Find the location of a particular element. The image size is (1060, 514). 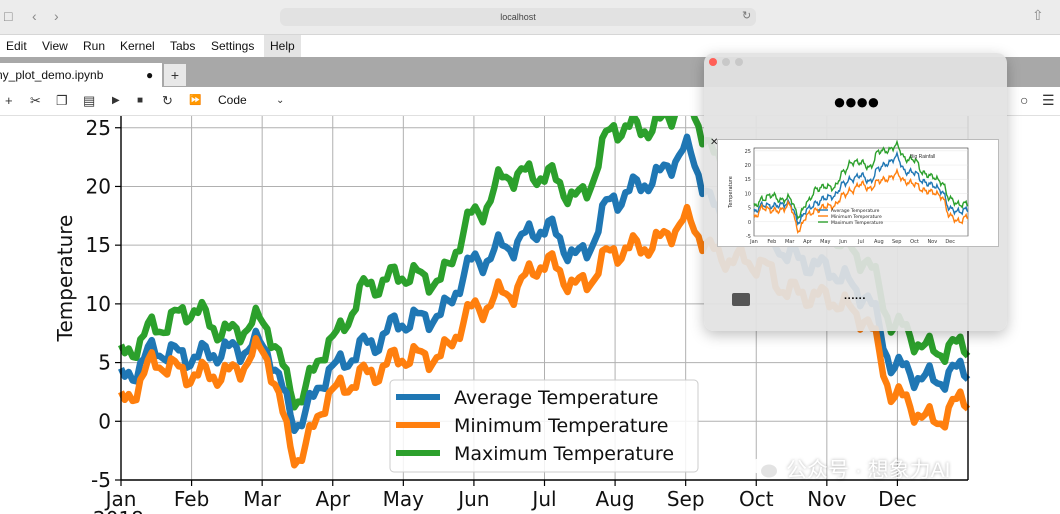

y-tick-label: -5 is located at coordinates (101, 480).